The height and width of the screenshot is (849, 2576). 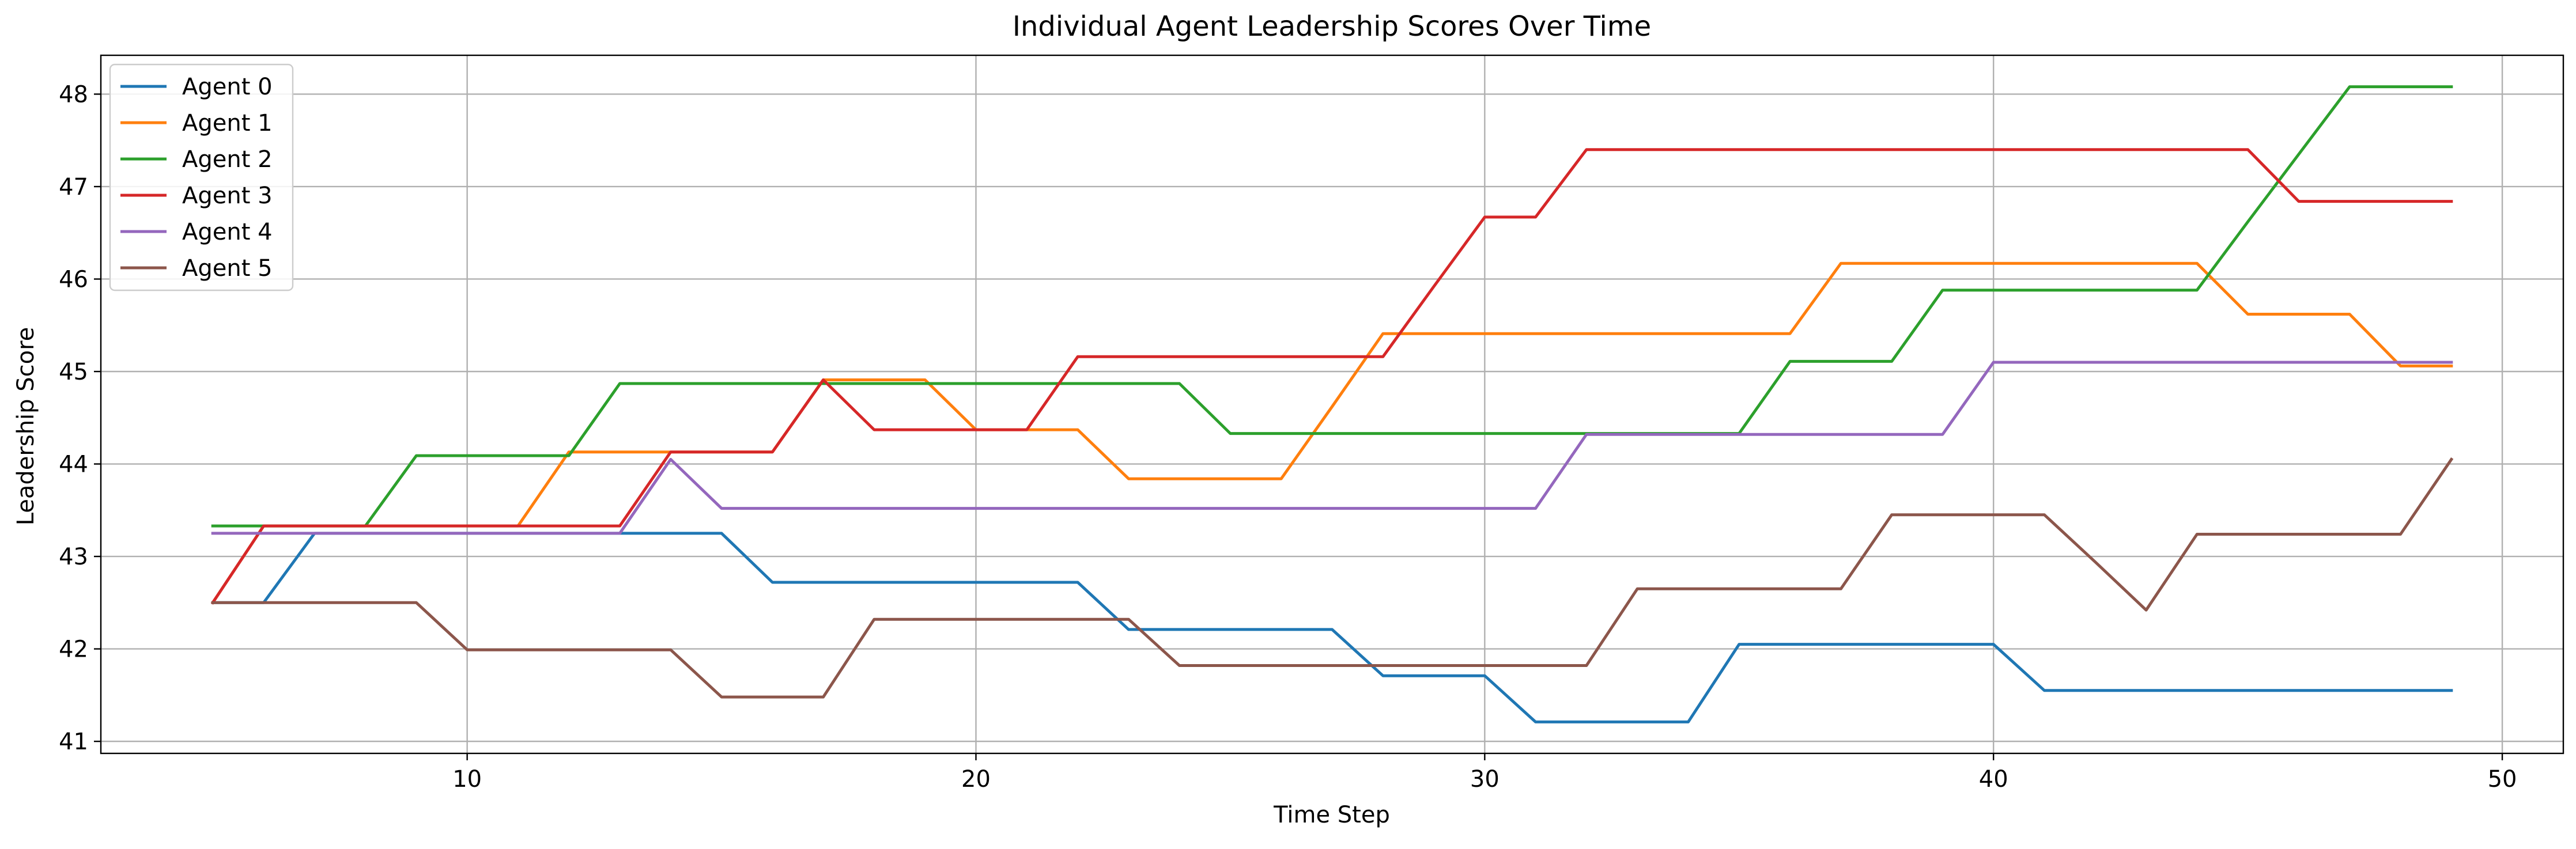 What do you see at coordinates (976, 779) in the screenshot?
I see `x-tick-label: 20` at bounding box center [976, 779].